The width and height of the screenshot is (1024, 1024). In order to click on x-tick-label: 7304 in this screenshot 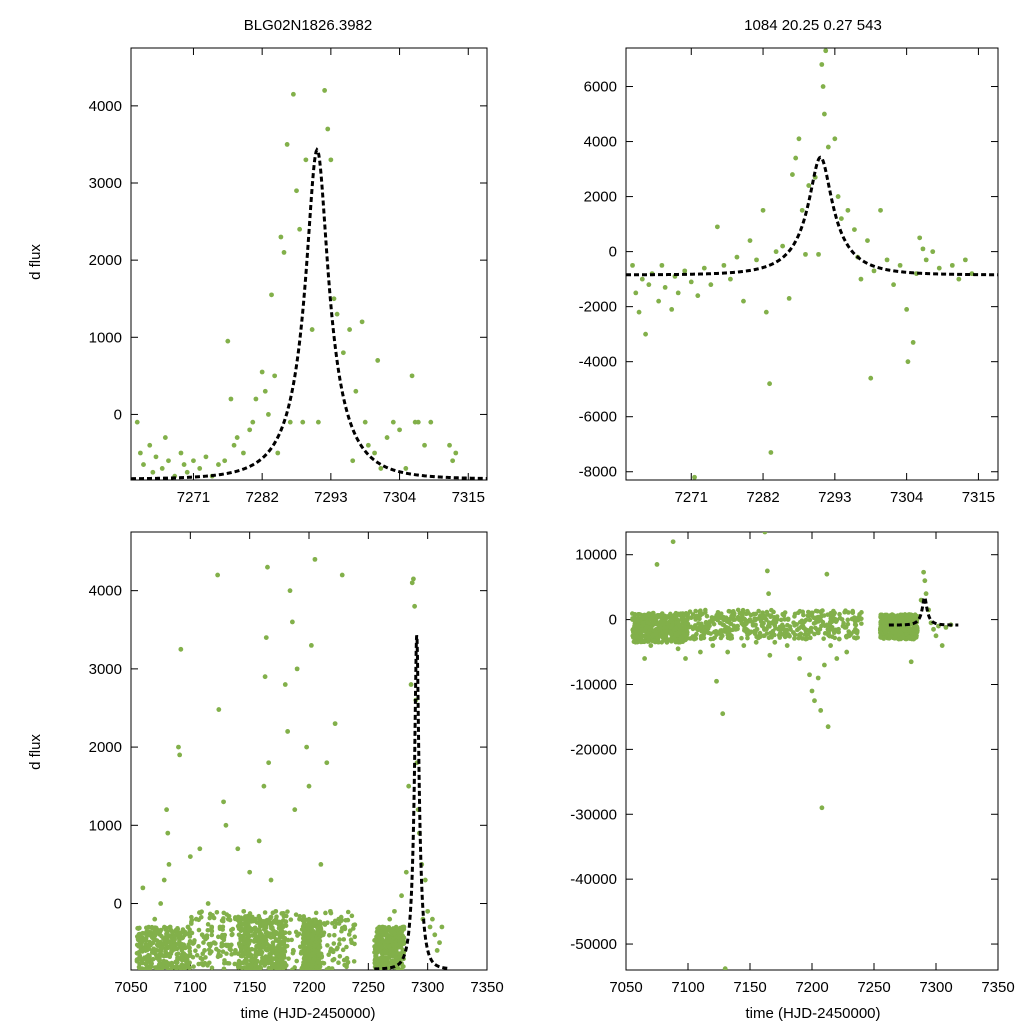, I will do `click(399, 497)`.